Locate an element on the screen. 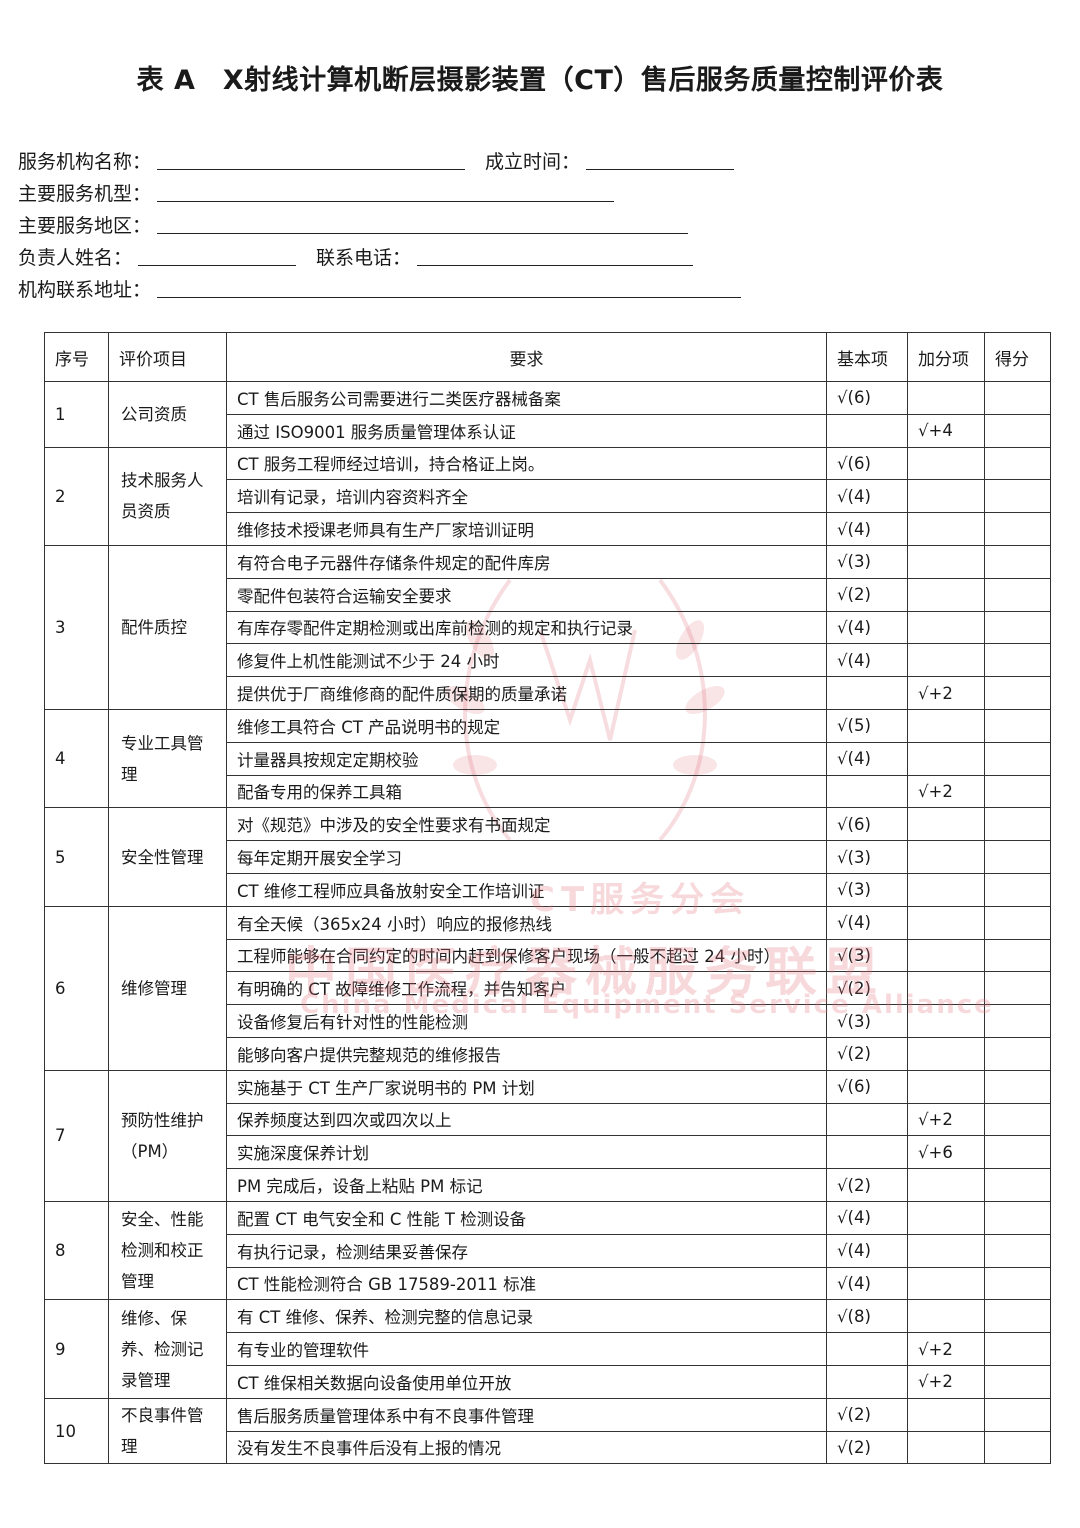 Image resolution: width=1080 pixels, height=1528 pixels. org-name-field is located at coordinates (311, 158).